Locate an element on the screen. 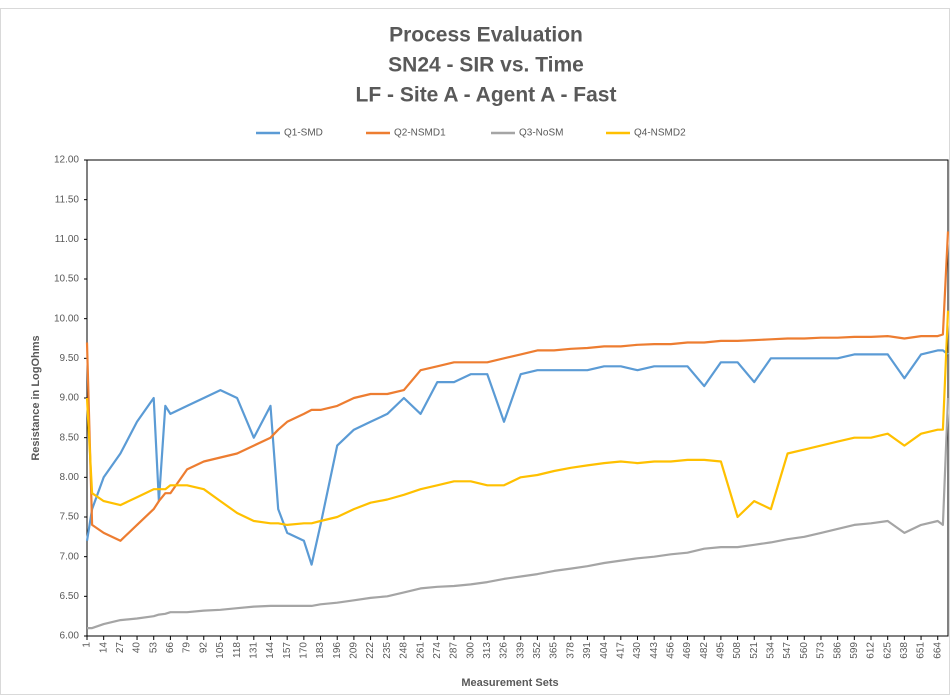 The image size is (951, 696). y-axis-title: Resistance in LogOhms is located at coordinates (36, 397).